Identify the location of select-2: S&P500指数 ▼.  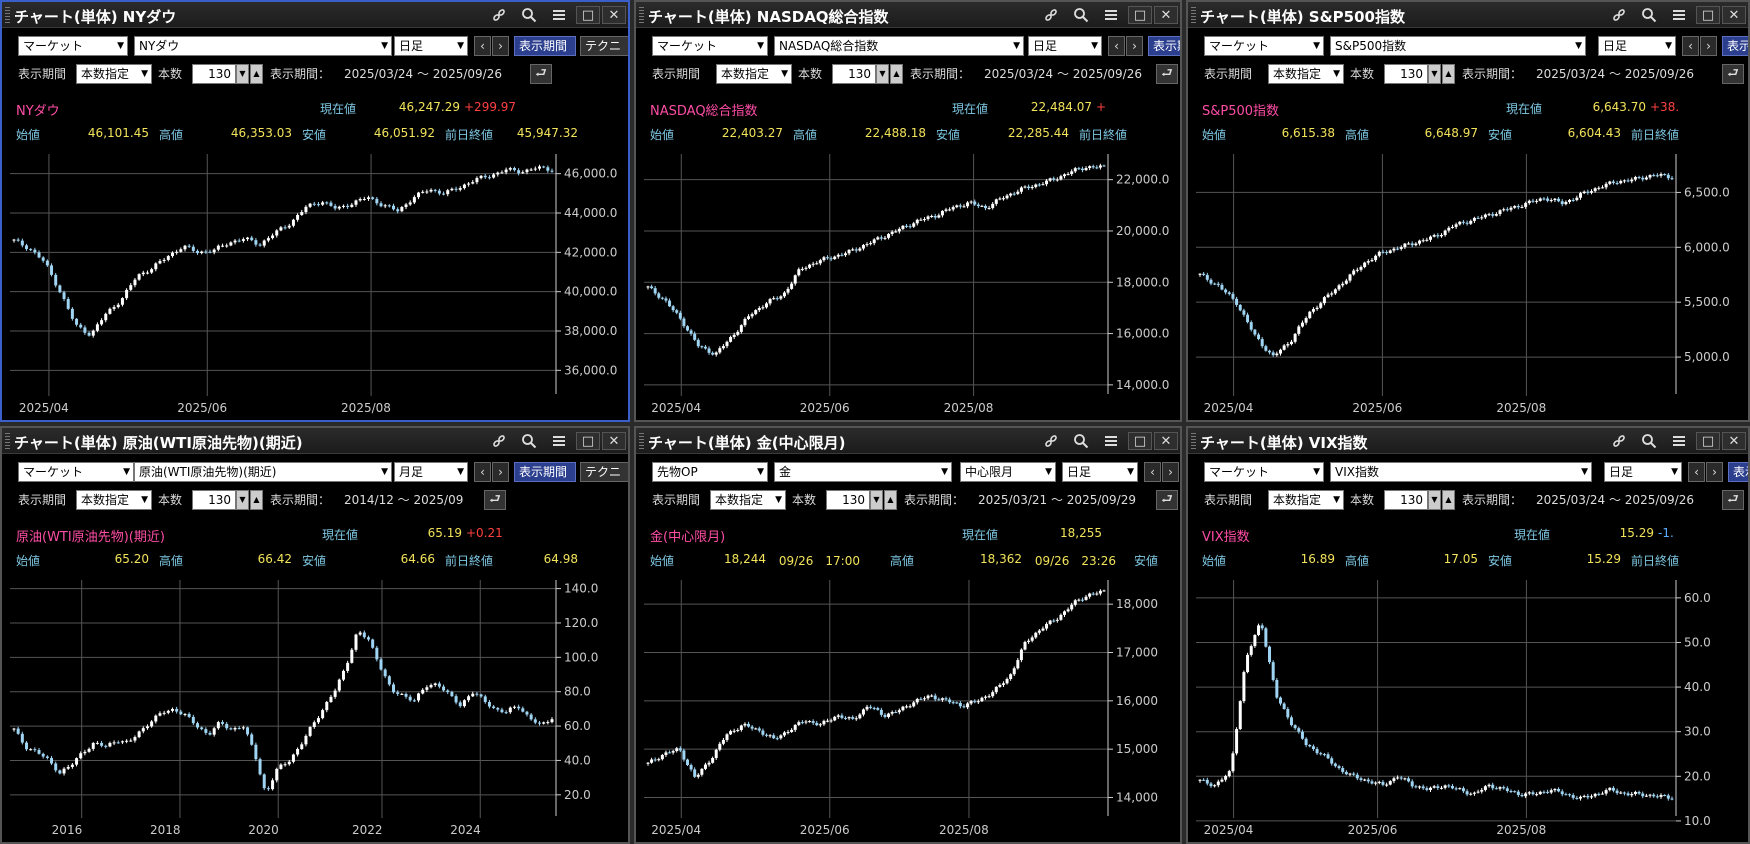
(1458, 46).